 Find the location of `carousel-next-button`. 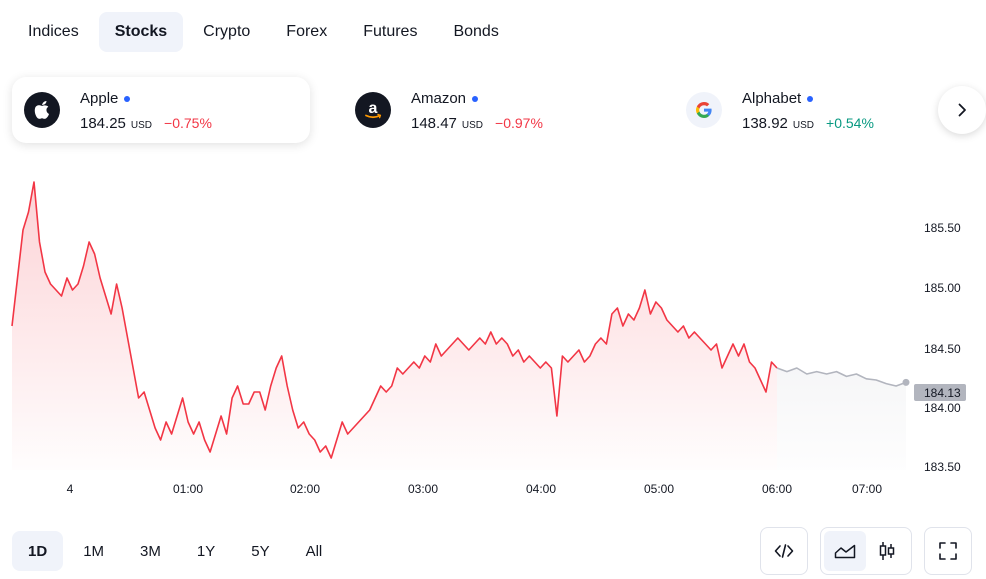

carousel-next-button is located at coordinates (962, 110).